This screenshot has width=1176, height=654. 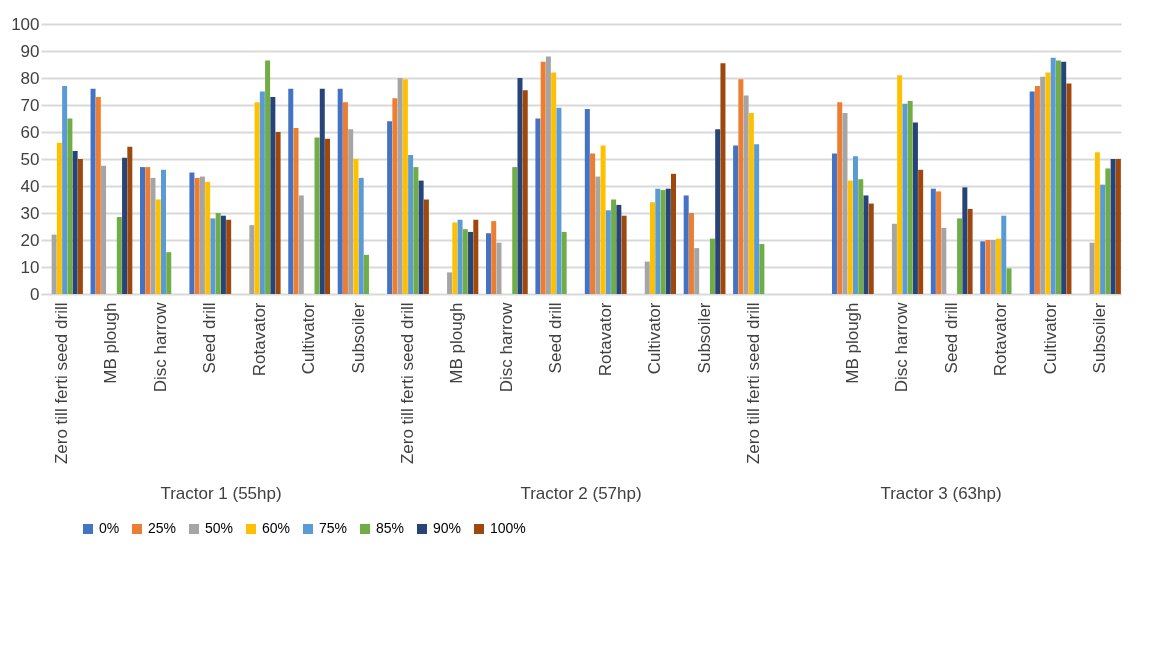 I want to click on y-tick-label: 10, so click(x=30, y=267).